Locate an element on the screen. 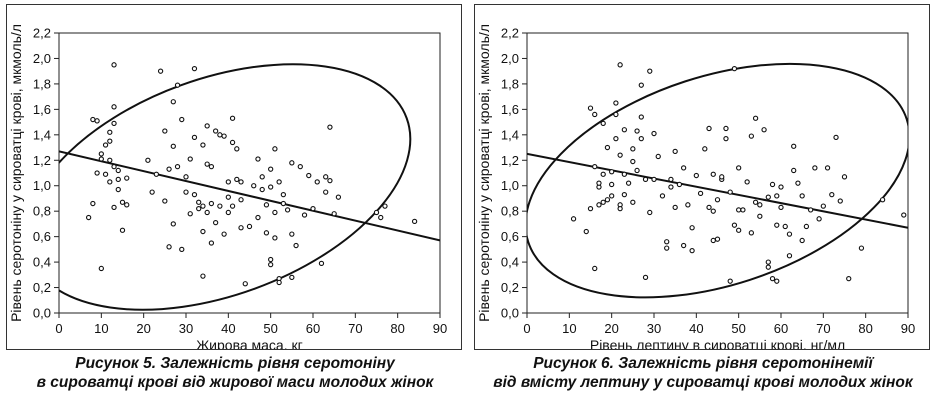 This screenshot has height=404, width=934. y-tick-label: 2,0 is located at coordinates (510, 58).